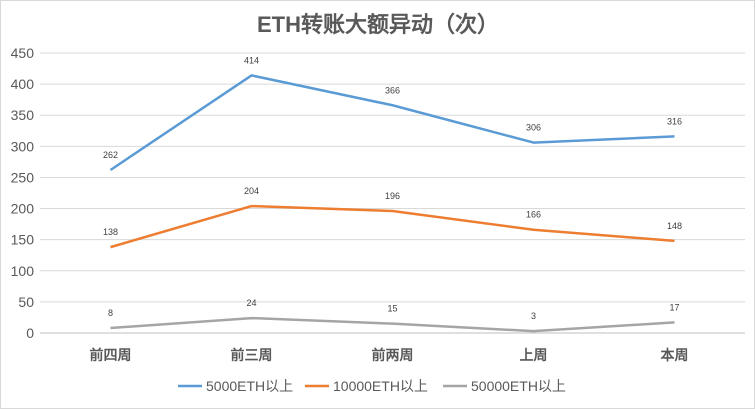 The height and width of the screenshot is (409, 755). I want to click on y-tick-label: 350, so click(23, 115).